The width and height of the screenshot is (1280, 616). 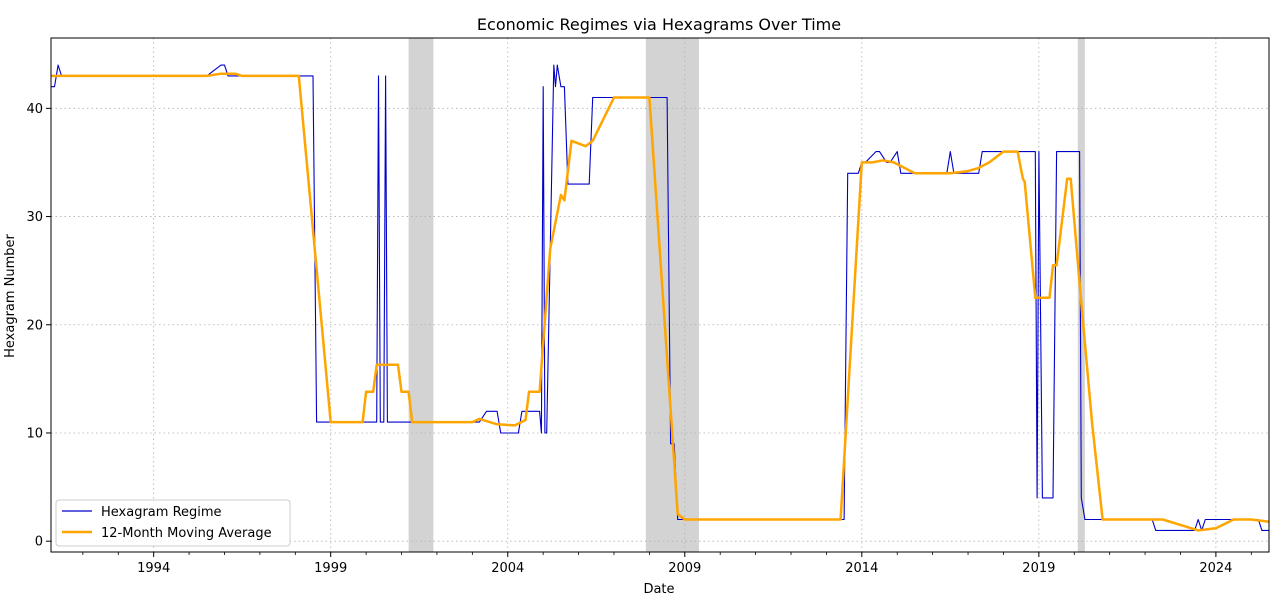 I want to click on x-axis-label: Date, so click(x=658, y=589).